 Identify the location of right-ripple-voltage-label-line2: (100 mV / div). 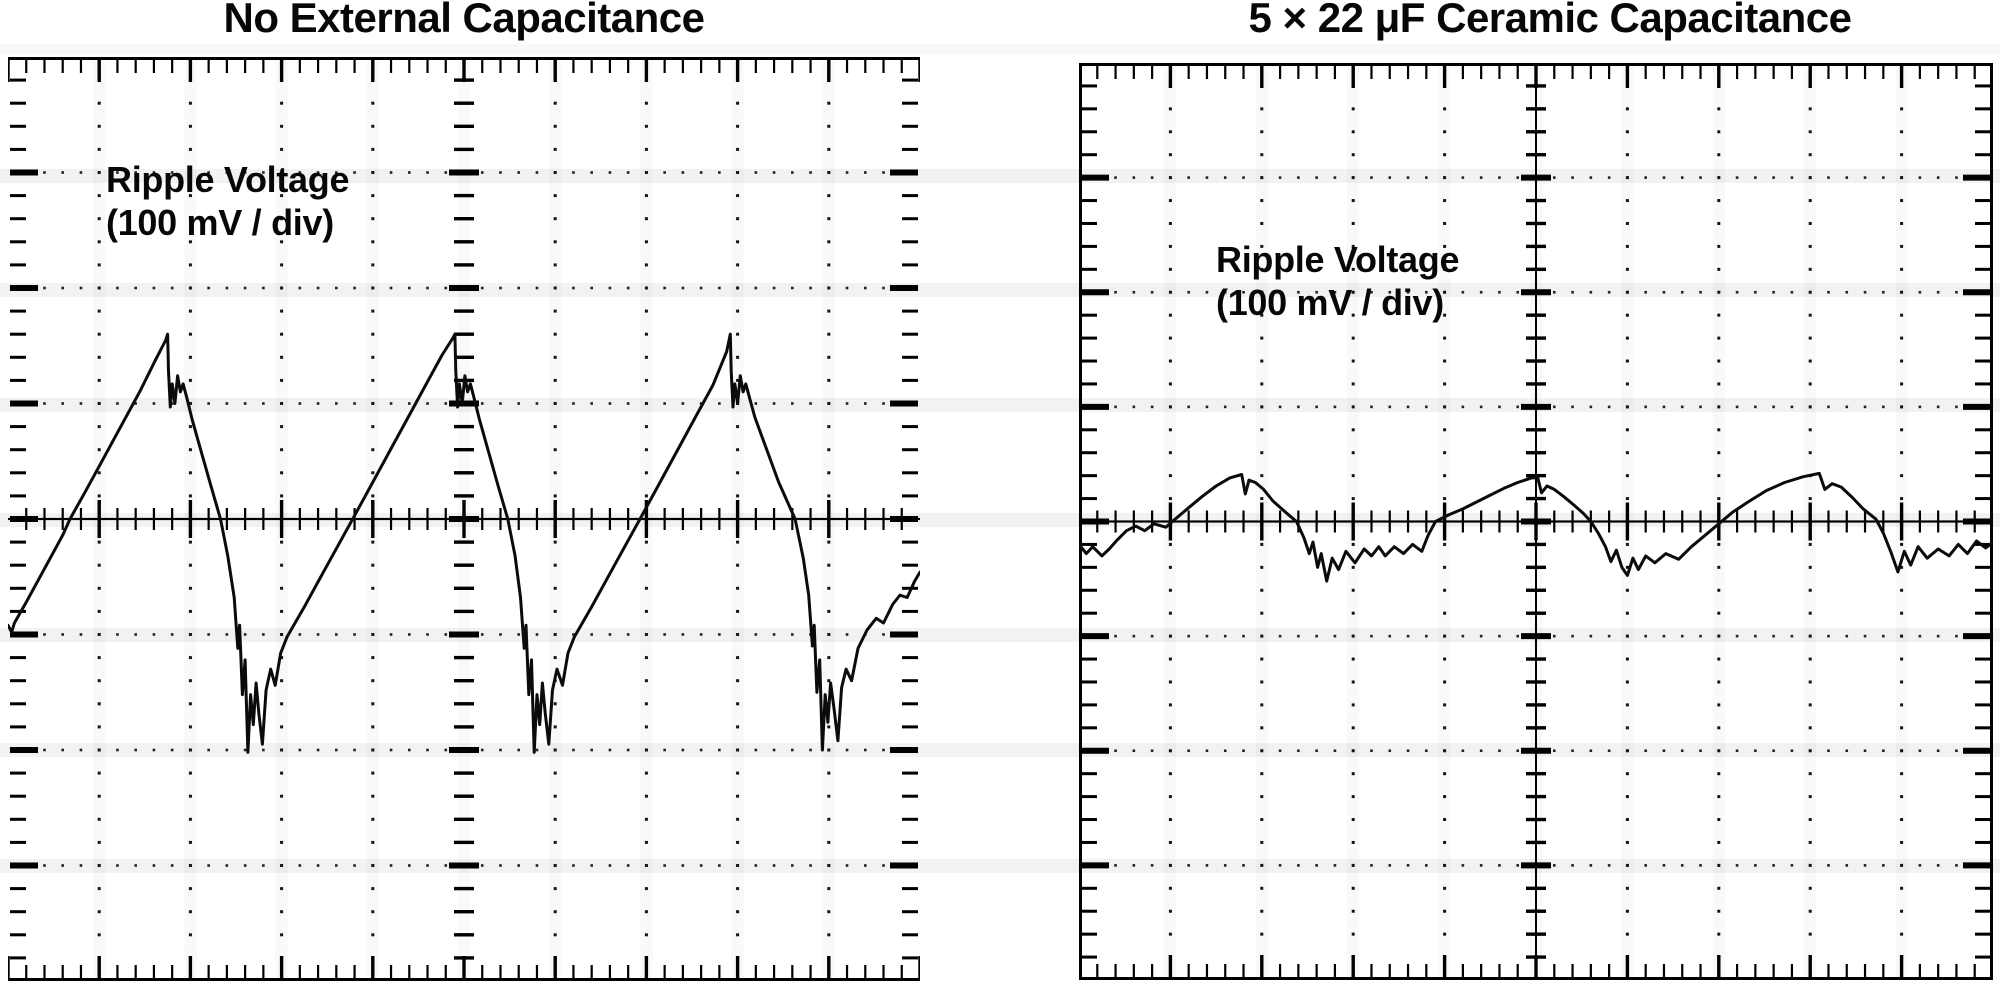
(1330, 302).